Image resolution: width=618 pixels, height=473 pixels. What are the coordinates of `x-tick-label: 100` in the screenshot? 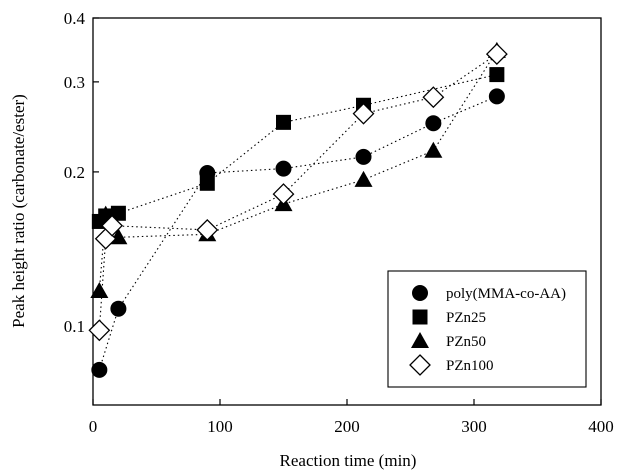 It's located at (220, 426).